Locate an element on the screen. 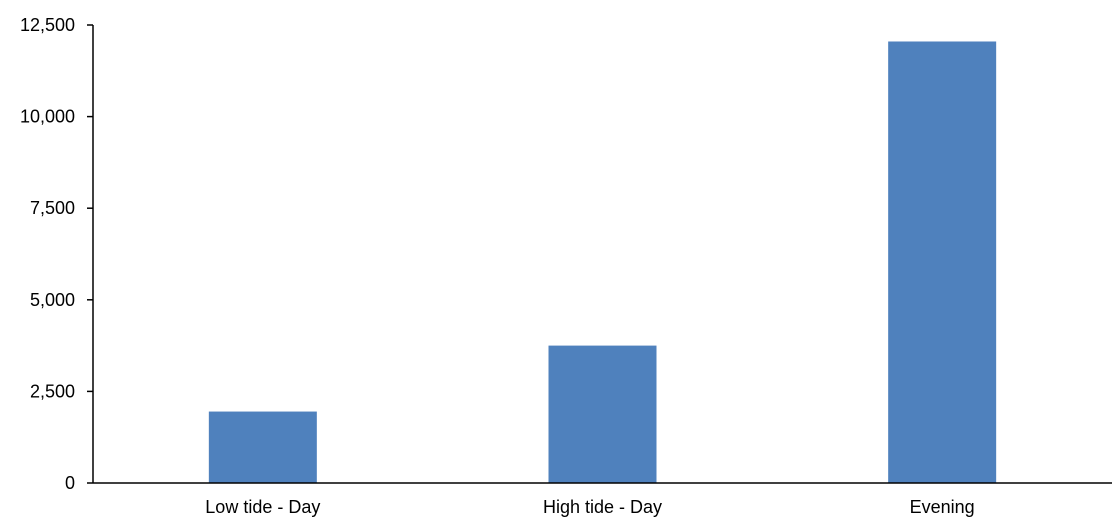 This screenshot has height=517, width=1115. x-tick-label: High tide - Day is located at coordinates (602, 507).